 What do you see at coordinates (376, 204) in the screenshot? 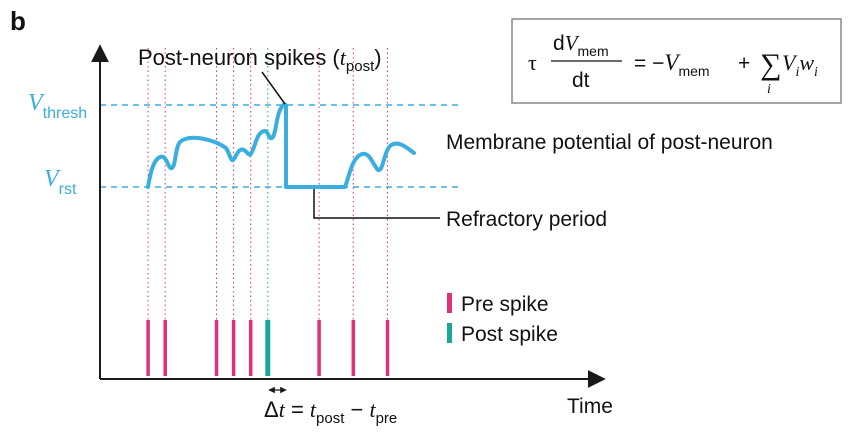
I see `refractory-pointer-line` at bounding box center [376, 204].